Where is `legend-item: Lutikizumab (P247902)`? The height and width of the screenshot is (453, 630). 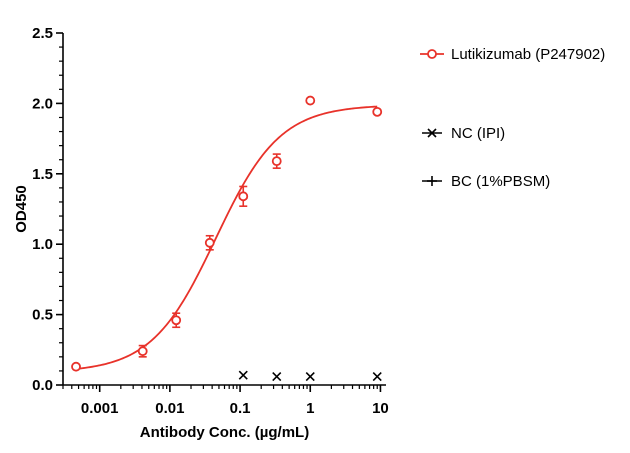
legend-item: Lutikizumab (P247902) is located at coordinates (512, 54).